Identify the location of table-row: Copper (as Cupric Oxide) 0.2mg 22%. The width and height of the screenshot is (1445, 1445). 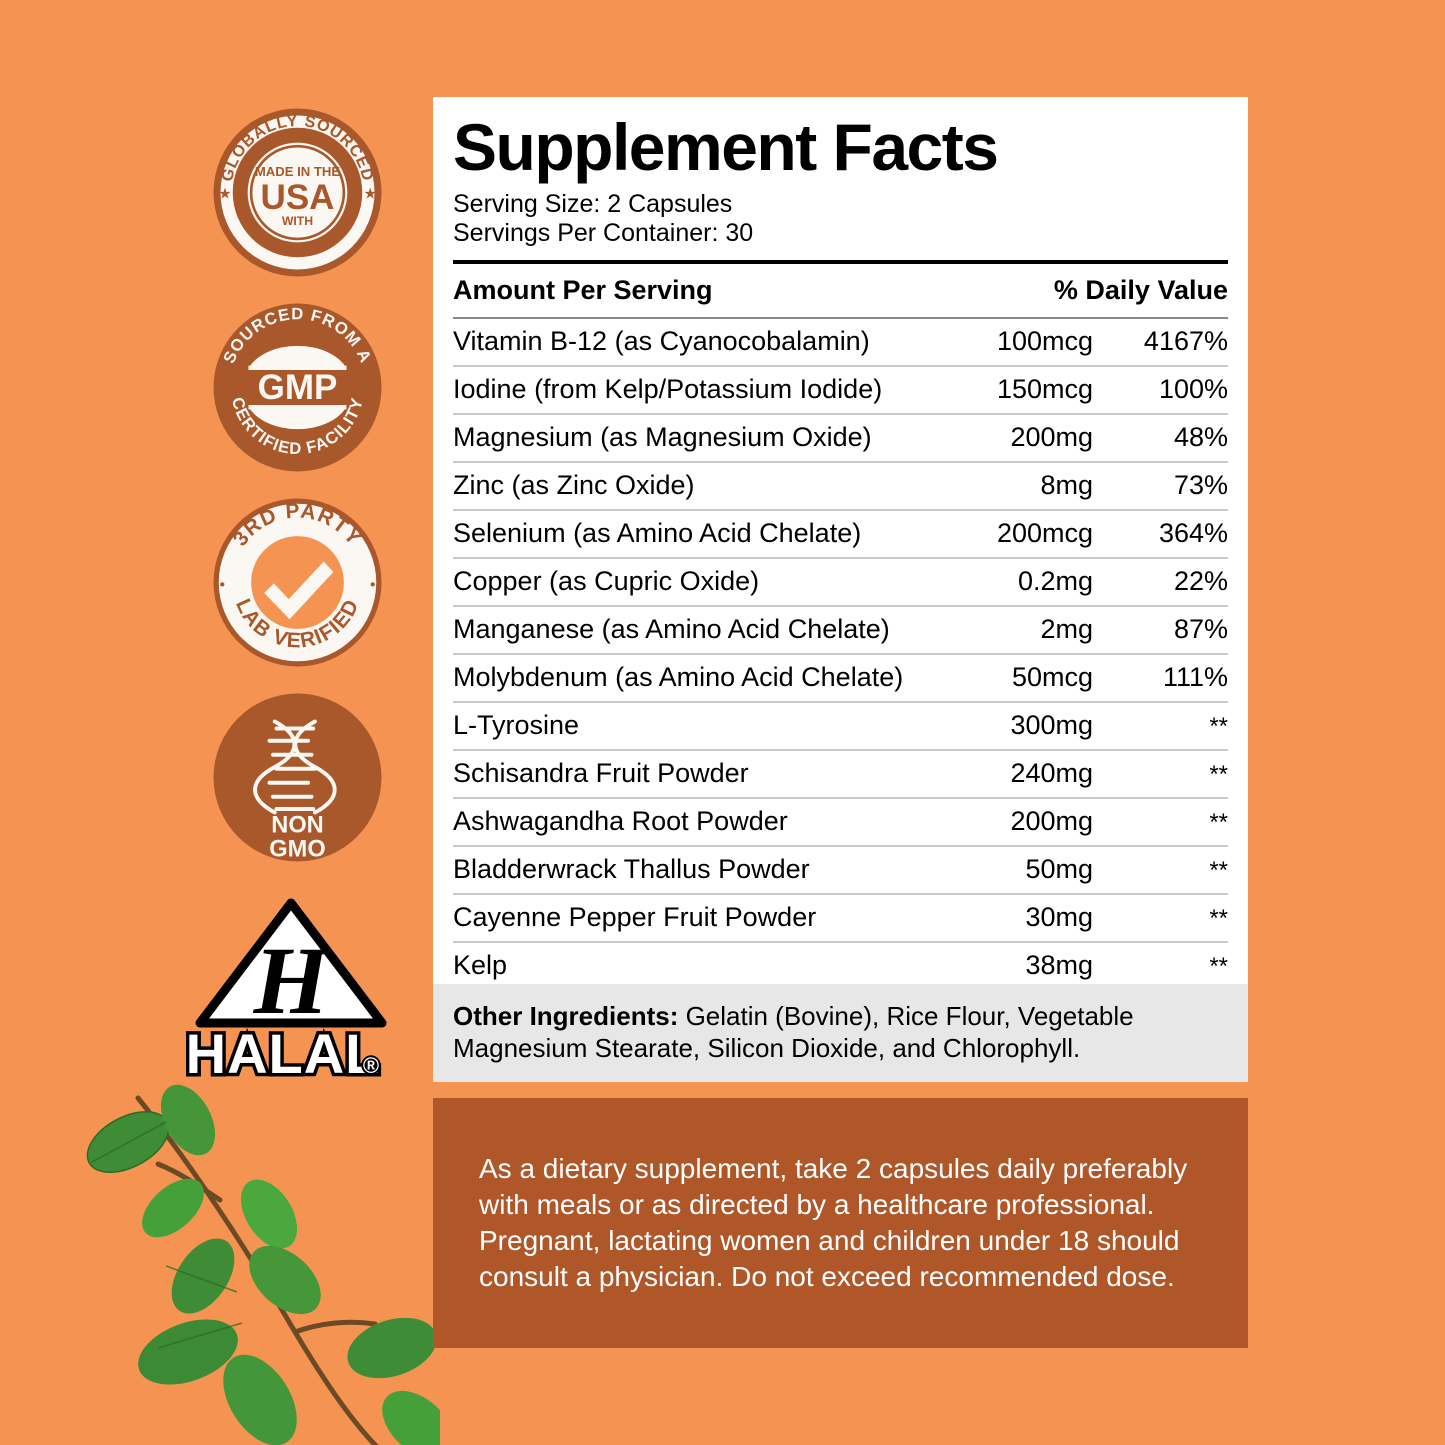
(840, 581).